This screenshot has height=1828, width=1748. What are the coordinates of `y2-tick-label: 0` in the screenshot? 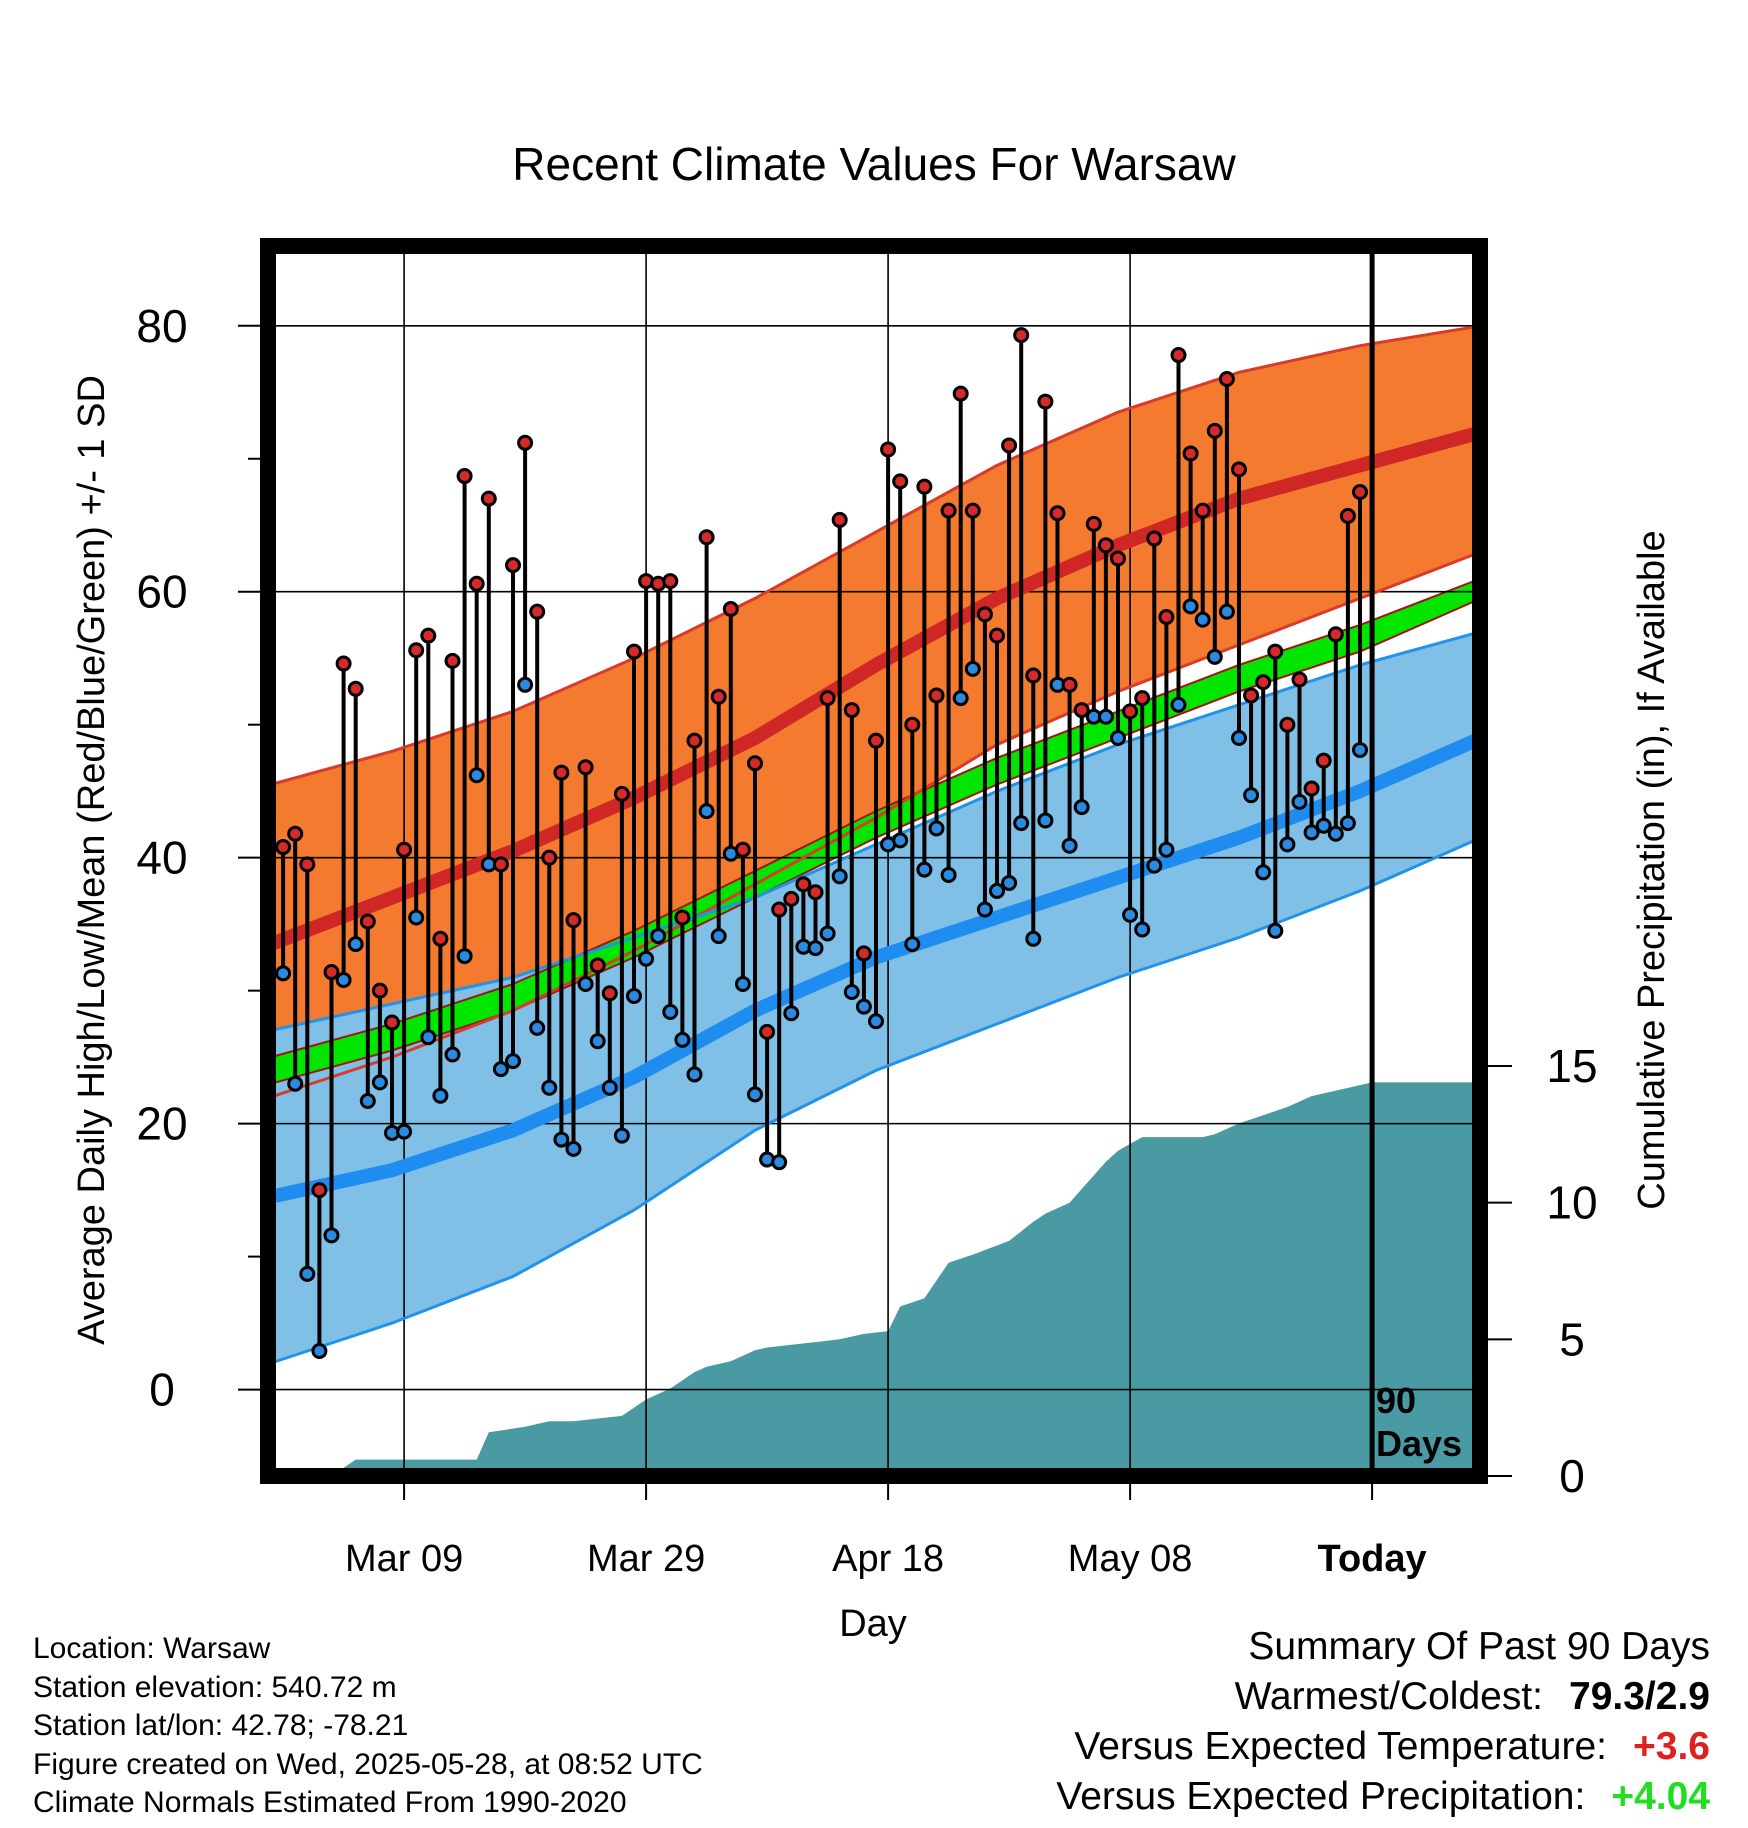 It's located at (1572, 1476).